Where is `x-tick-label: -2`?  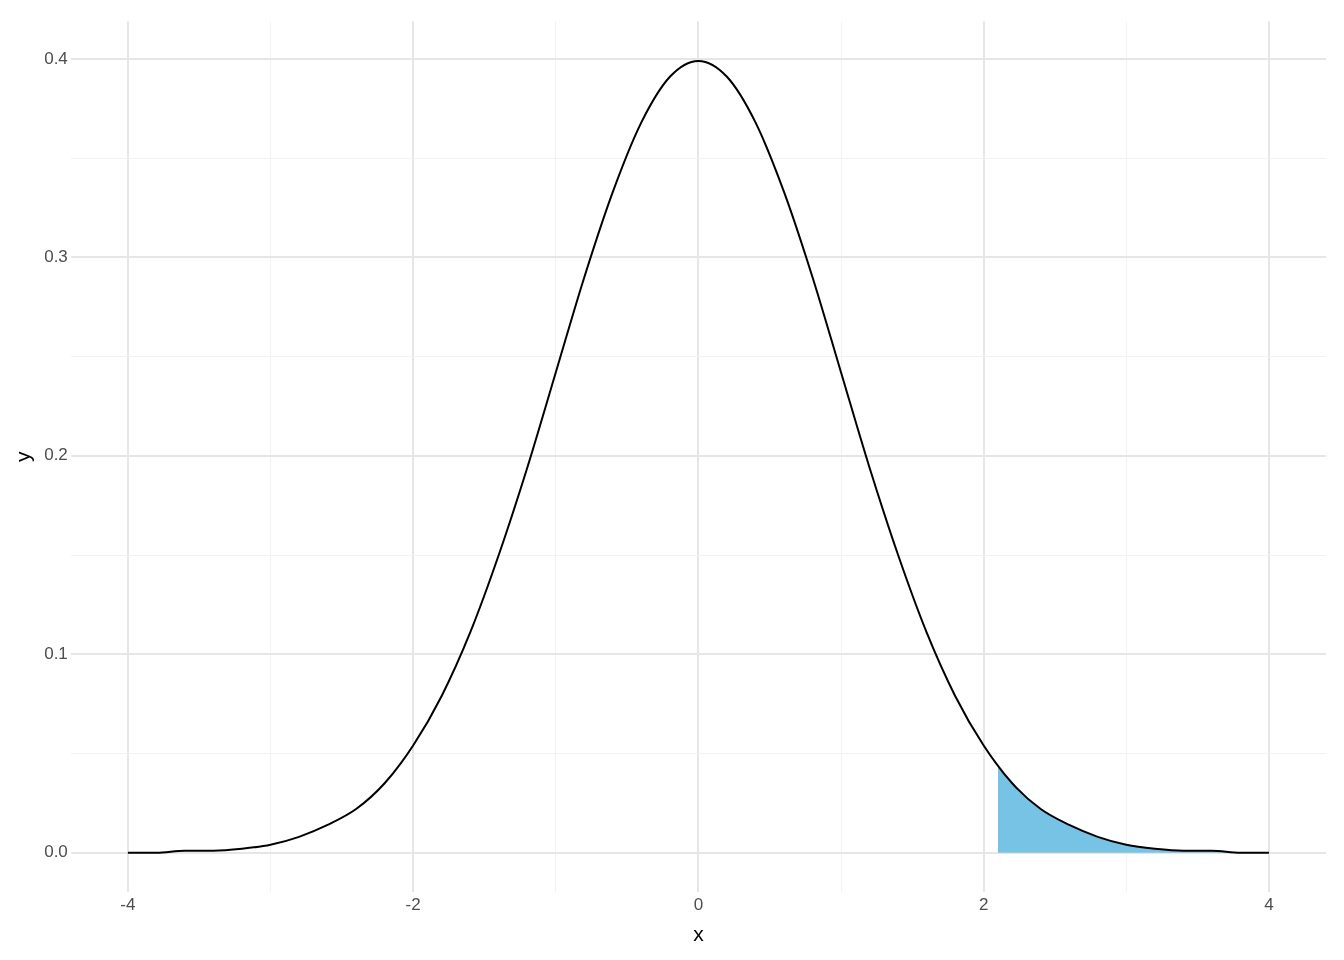 x-tick-label: -2 is located at coordinates (413, 905).